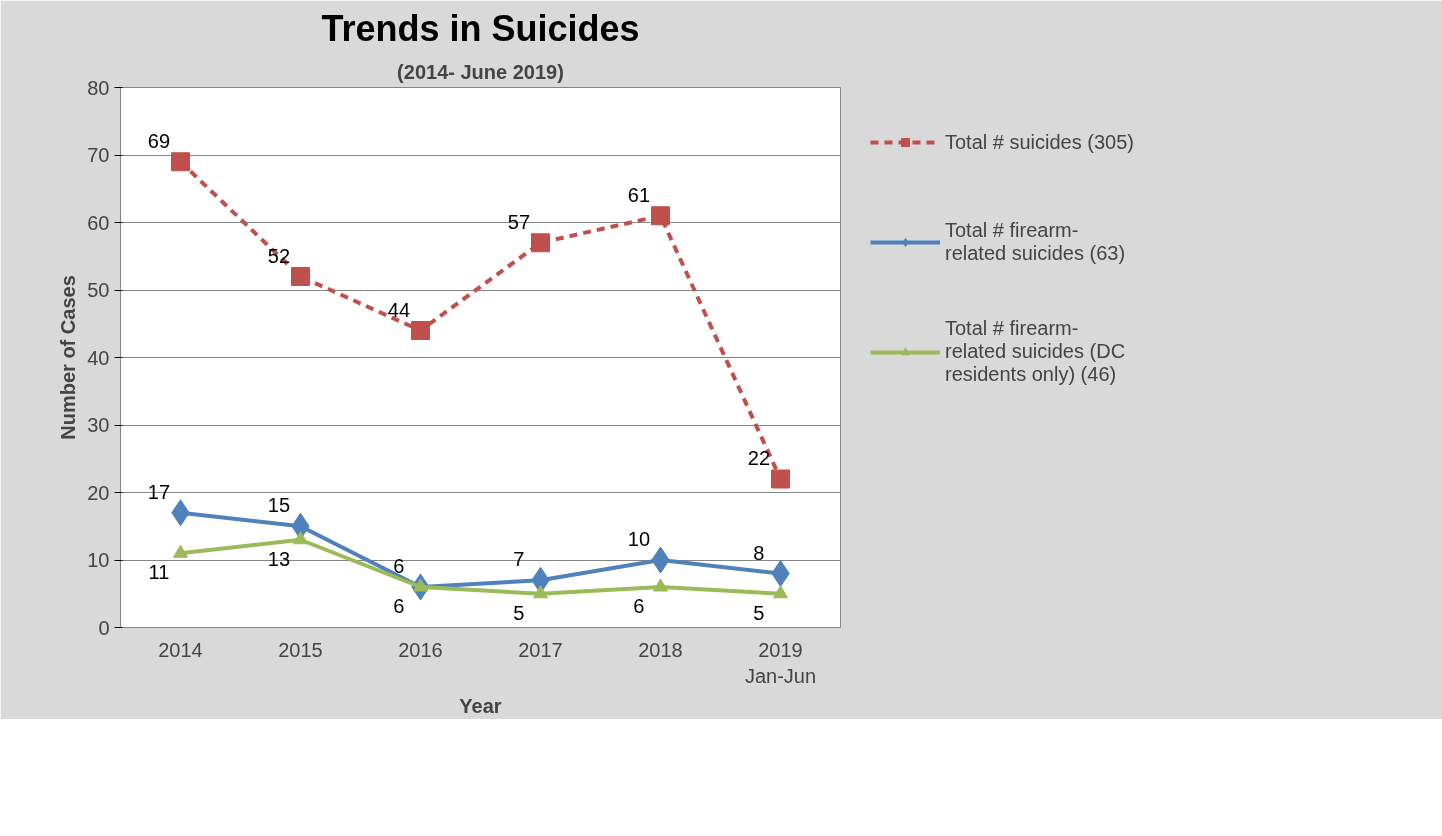 This screenshot has height=836, width=1442. I want to click on data-label: 7, so click(519, 559).